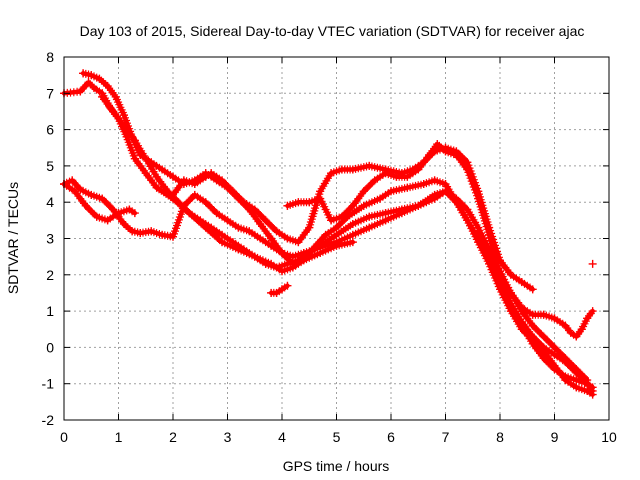 This screenshot has height=480, width=640. I want to click on x-tick-label: 6, so click(391, 437).